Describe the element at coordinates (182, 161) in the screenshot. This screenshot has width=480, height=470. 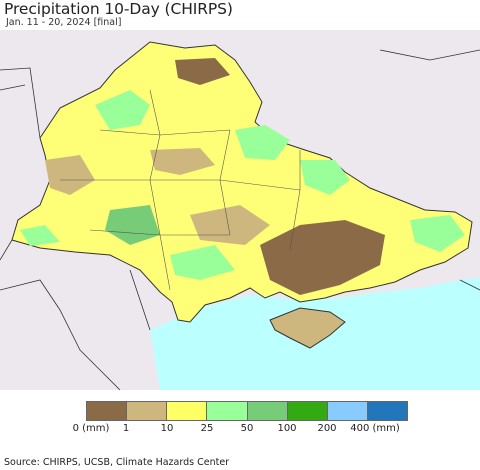
I see `tan-patch-north-central` at that location.